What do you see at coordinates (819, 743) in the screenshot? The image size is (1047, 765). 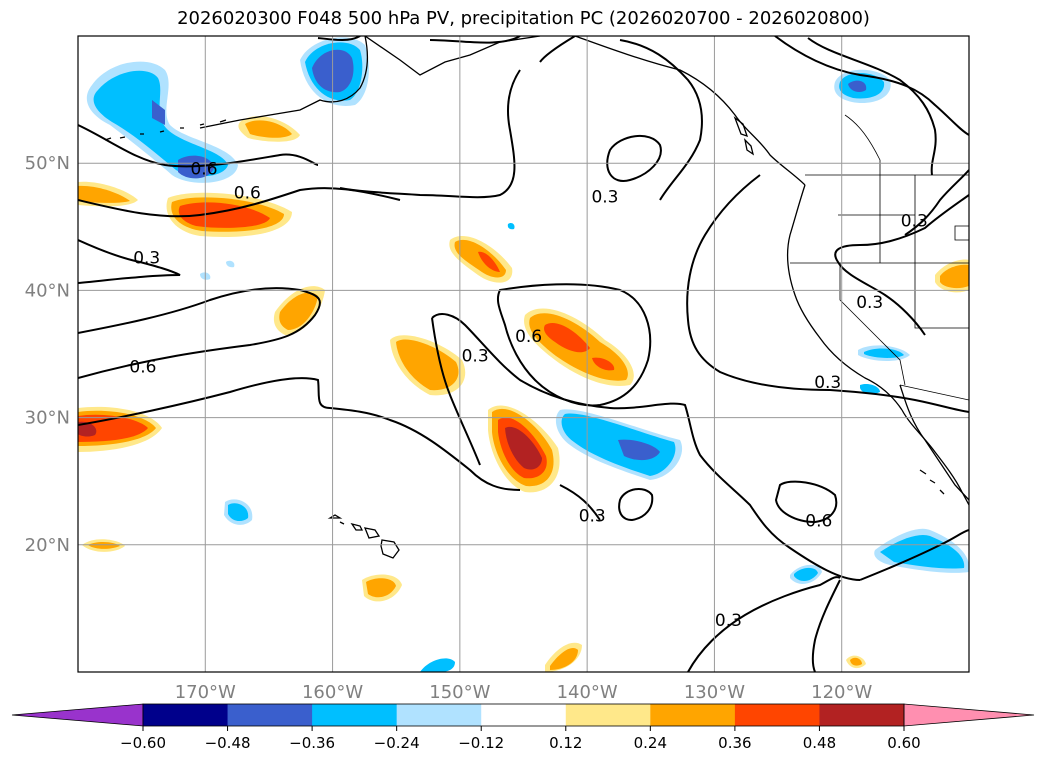 I see `colorbar-tick-label: 0.48` at bounding box center [819, 743].